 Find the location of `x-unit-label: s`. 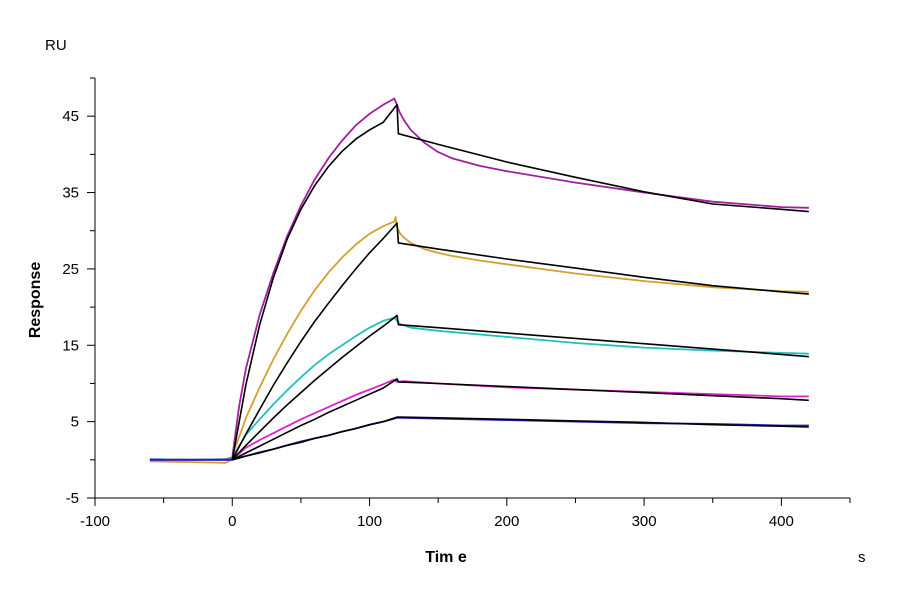

x-unit-label: s is located at coordinates (862, 557).